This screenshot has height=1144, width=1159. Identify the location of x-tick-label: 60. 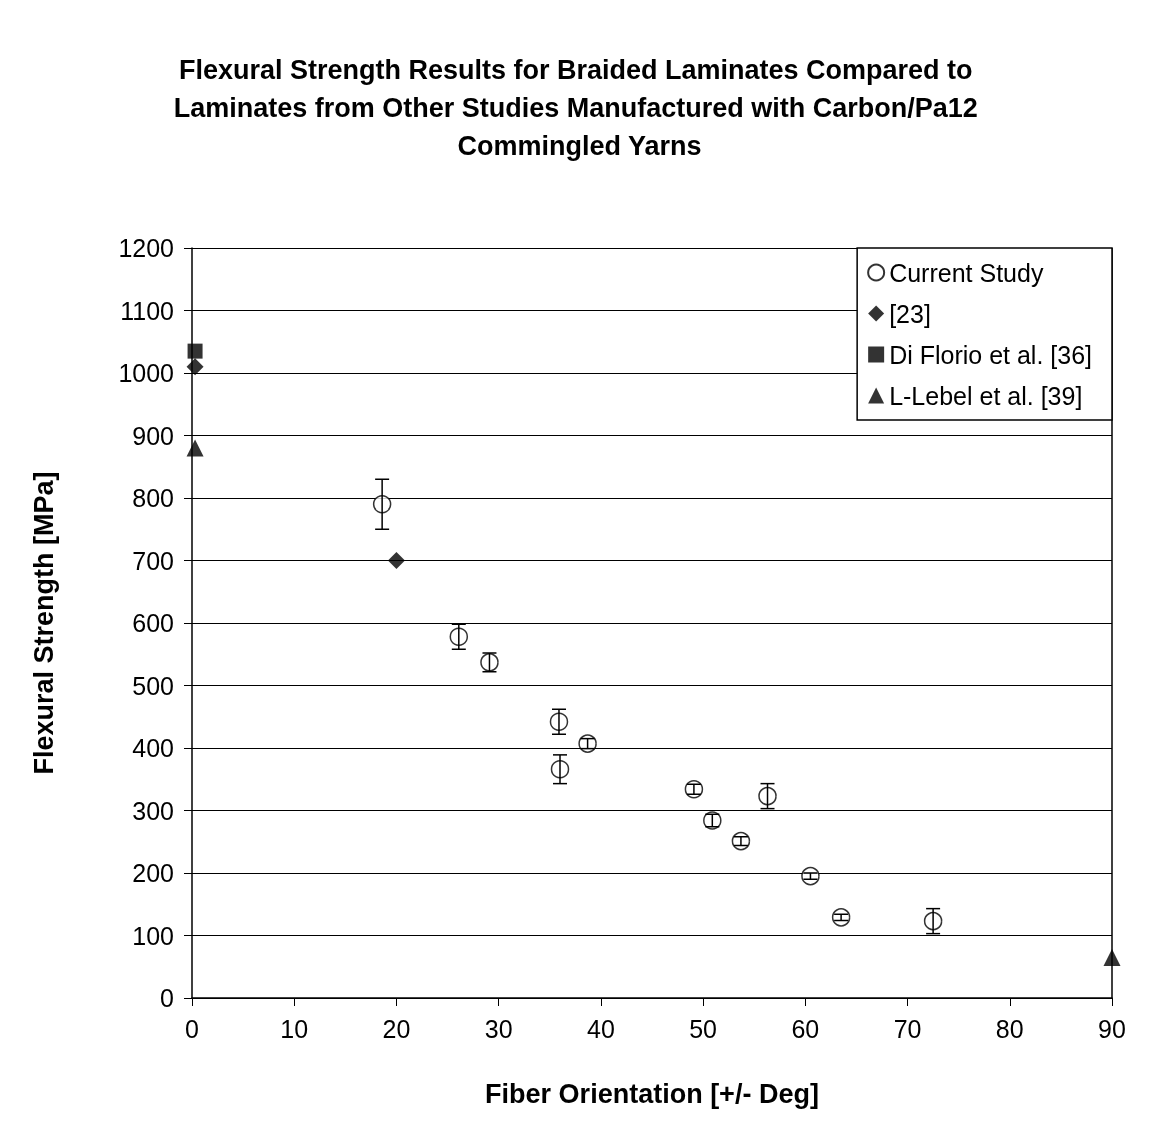
(805, 1028).